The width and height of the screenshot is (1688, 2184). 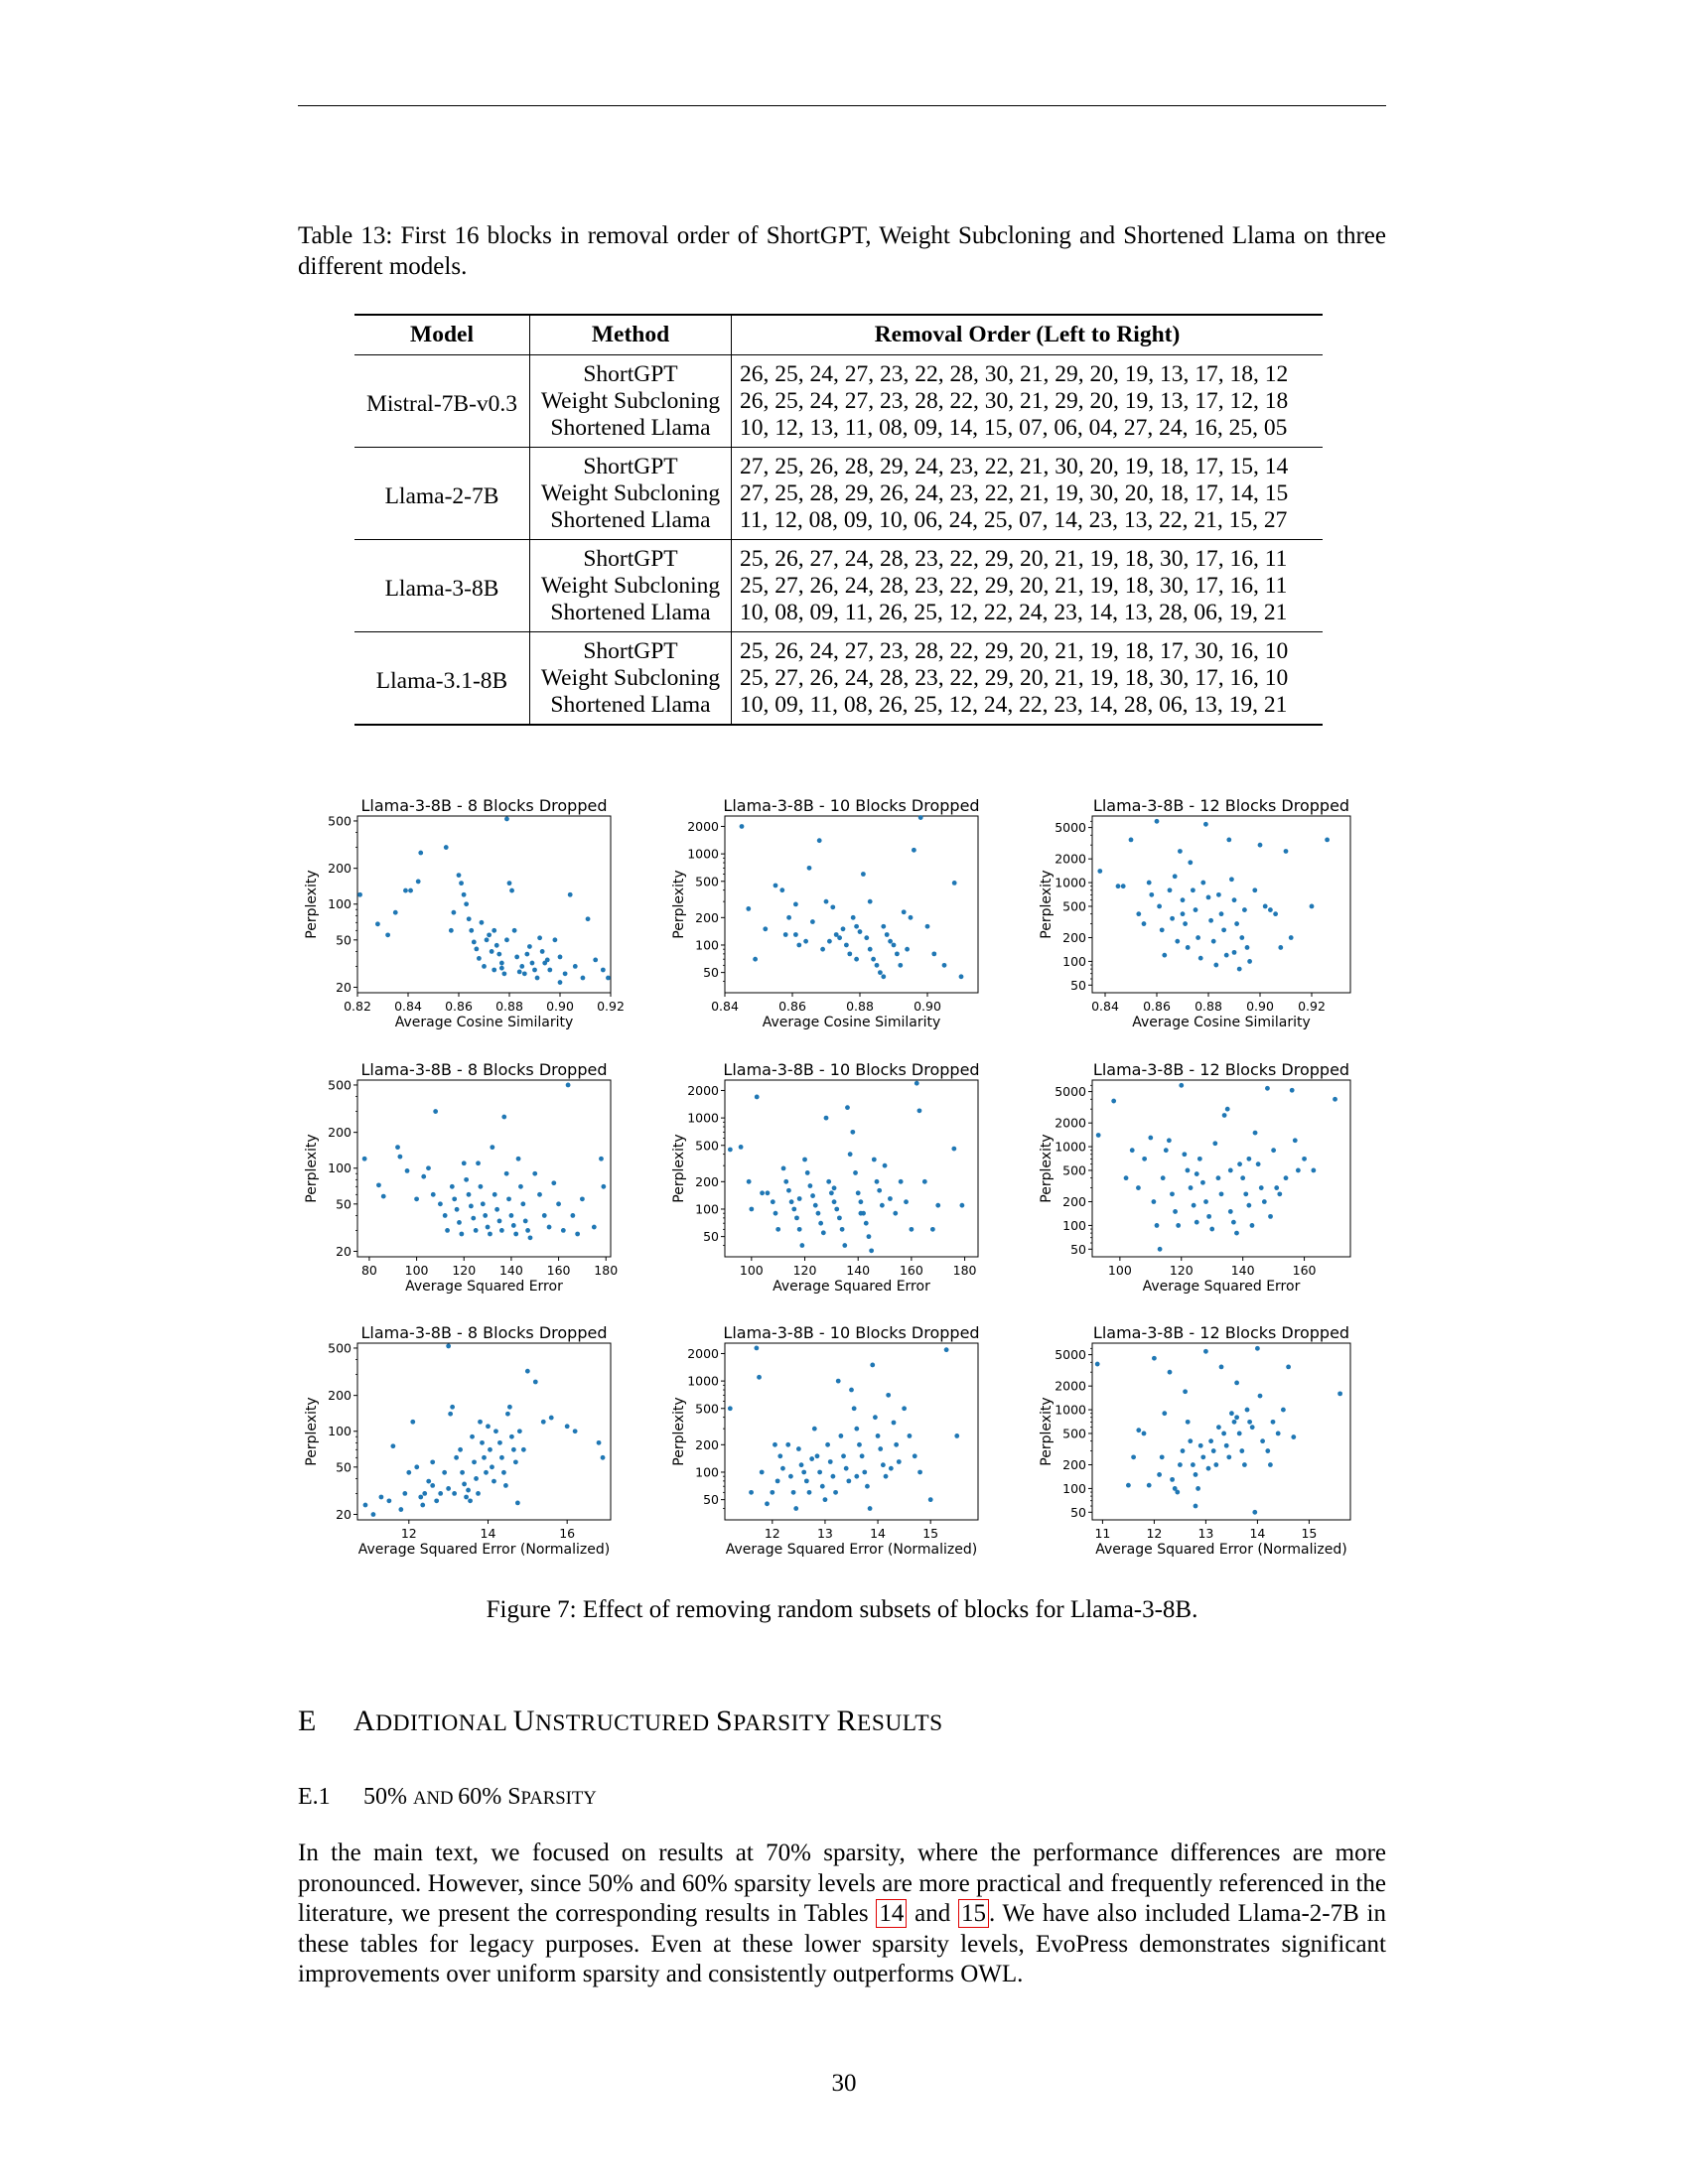 What do you see at coordinates (932, 1913) in the screenshot?
I see `paragraph-text: and` at bounding box center [932, 1913].